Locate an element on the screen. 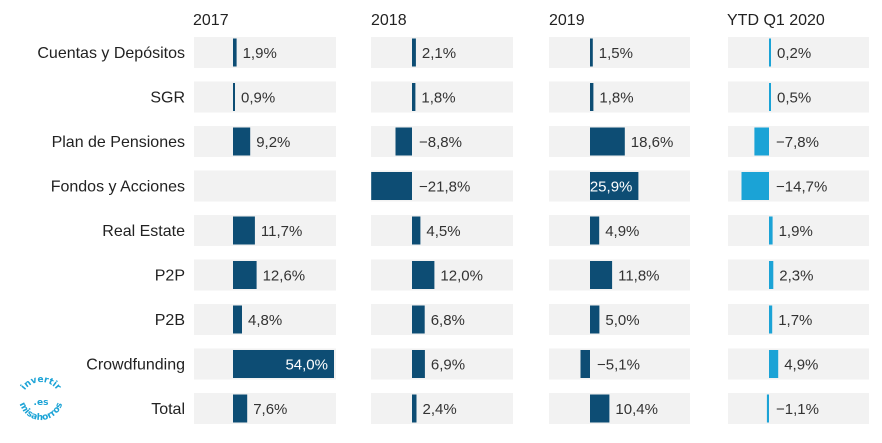  column-title: YTD Q1 2020 is located at coordinates (776, 20).